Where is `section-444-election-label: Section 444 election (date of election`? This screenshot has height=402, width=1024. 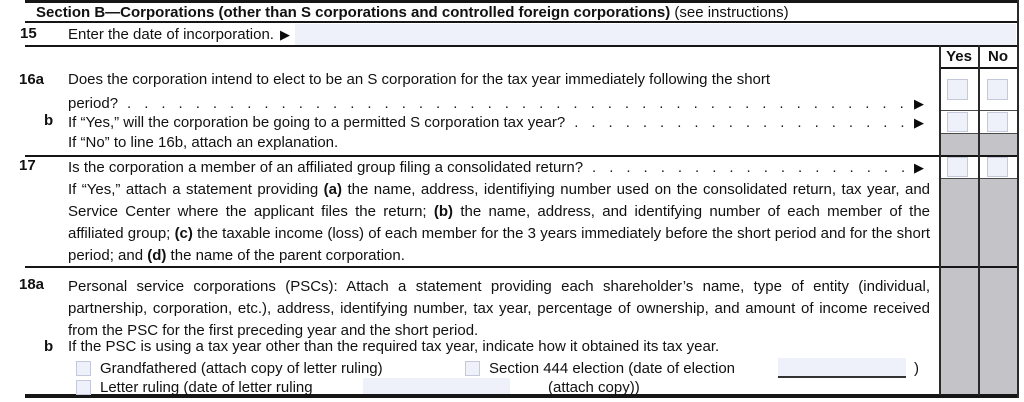 section-444-election-label: Section 444 election (date of election is located at coordinates (612, 368).